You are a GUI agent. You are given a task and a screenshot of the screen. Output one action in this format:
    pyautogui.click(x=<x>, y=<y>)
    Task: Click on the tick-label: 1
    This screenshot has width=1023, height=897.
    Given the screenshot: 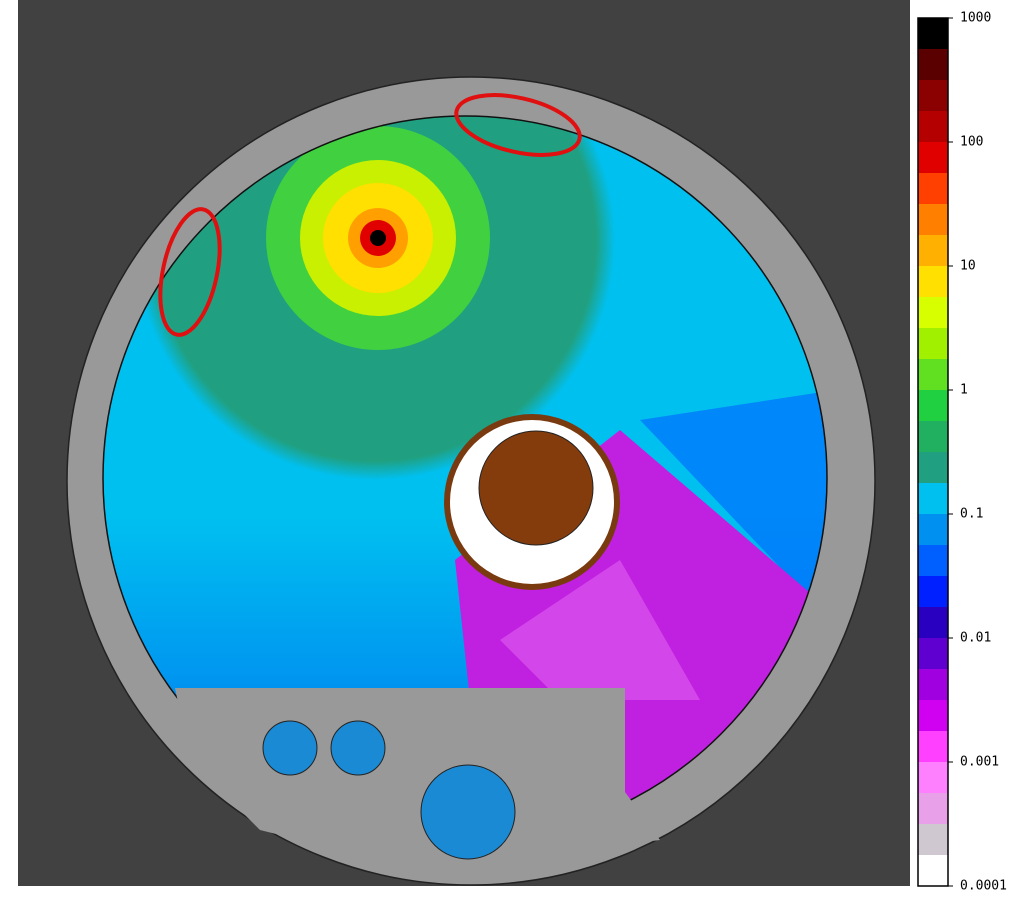 What is the action you would take?
    pyautogui.click(x=964, y=390)
    